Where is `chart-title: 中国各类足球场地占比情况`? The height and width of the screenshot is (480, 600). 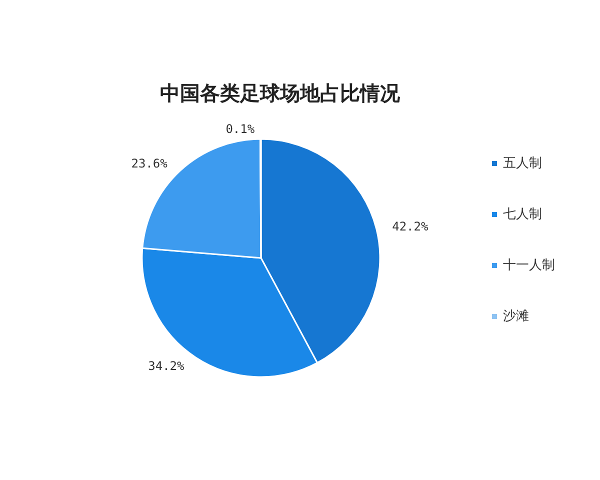 chart-title: 中国各类足球场地占比情况 is located at coordinates (280, 93).